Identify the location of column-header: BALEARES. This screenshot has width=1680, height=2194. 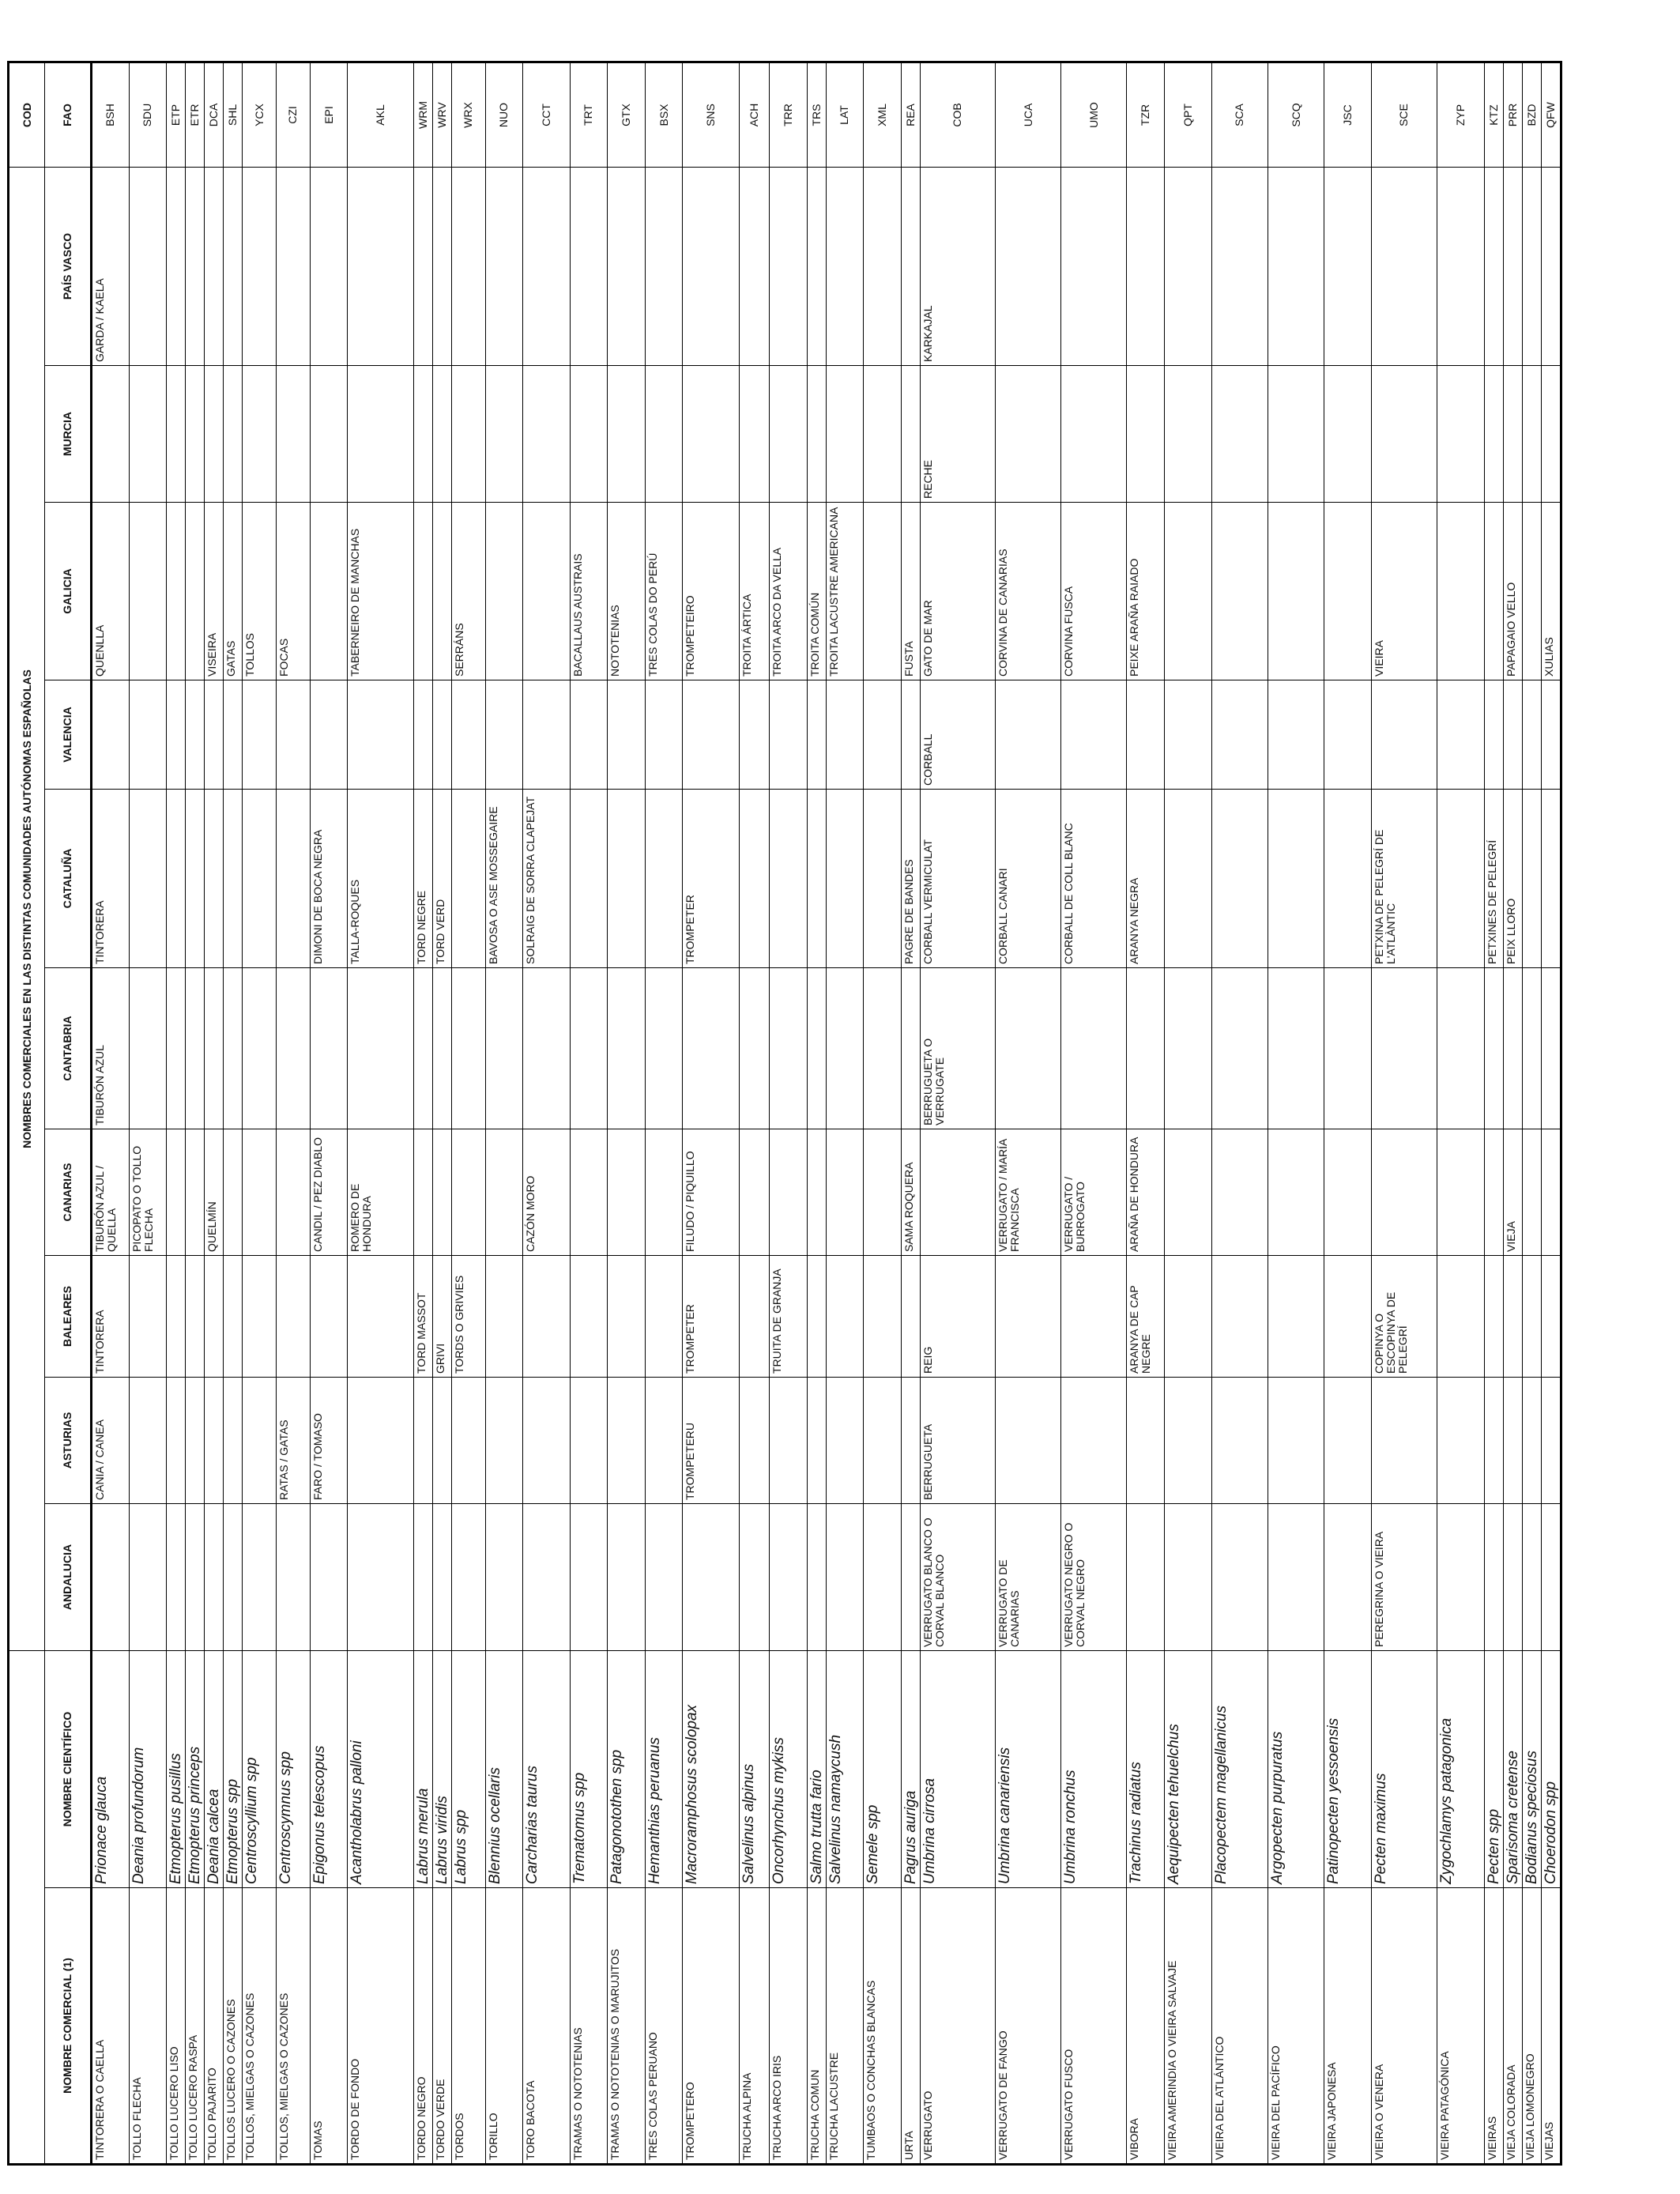
(68, 1316).